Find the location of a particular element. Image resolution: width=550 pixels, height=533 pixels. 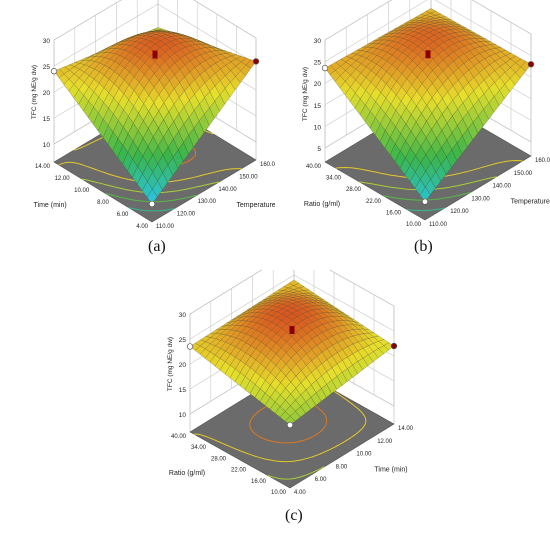

x-tick-label: 4.00 is located at coordinates (300, 493).